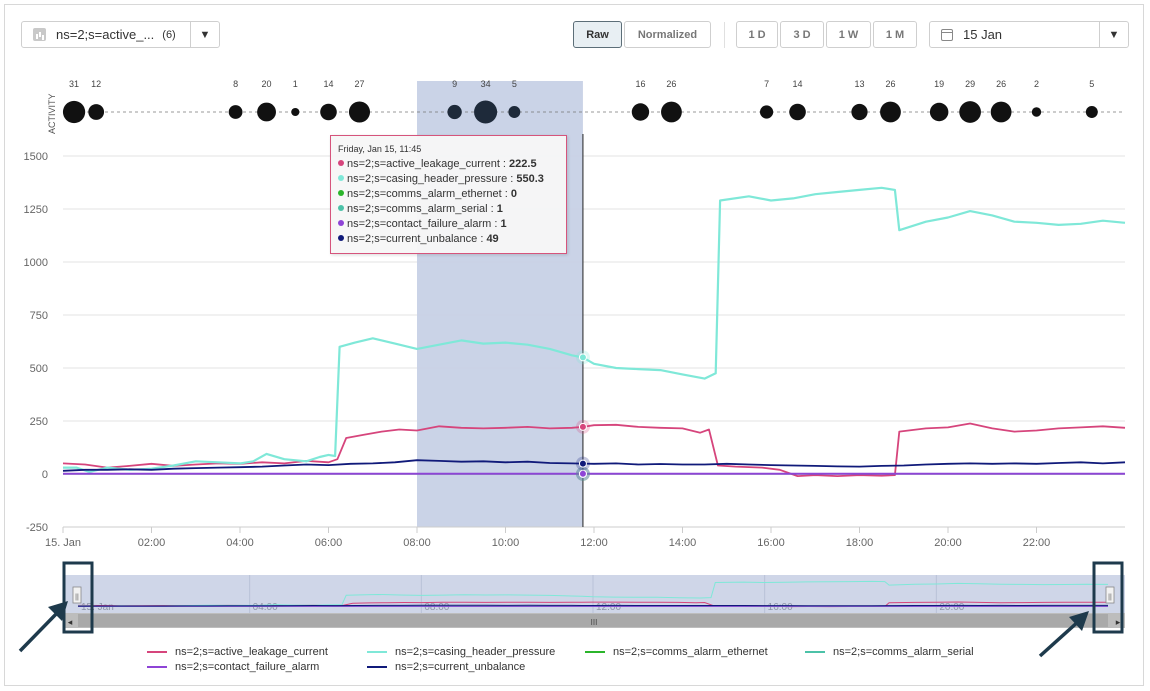 The width and height of the screenshot is (1150, 691). What do you see at coordinates (1118, 622) in the screenshot?
I see `scroll-right-arrow-icon: ▸` at bounding box center [1118, 622].